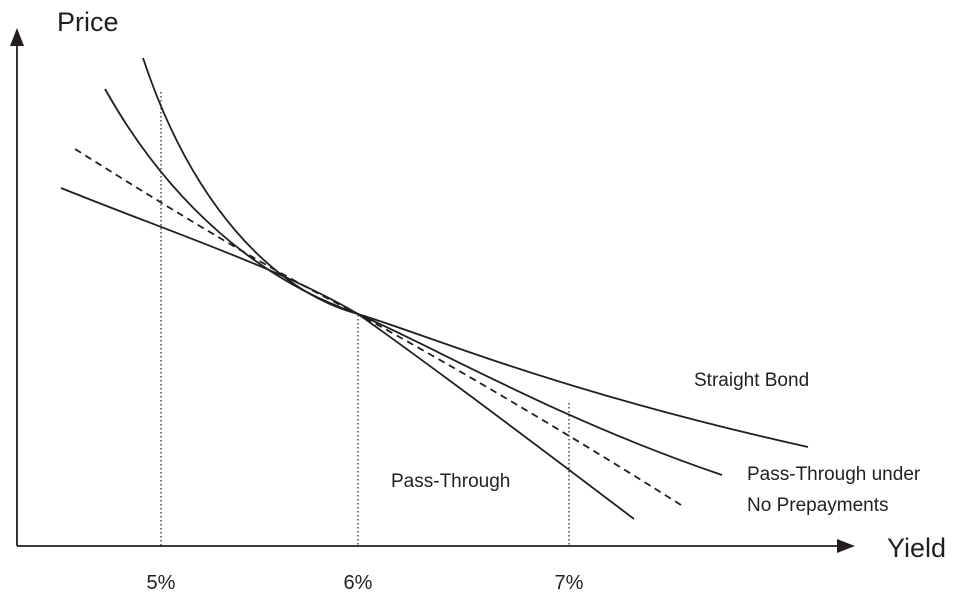 This screenshot has width=963, height=594. What do you see at coordinates (161, 583) in the screenshot?
I see `x-tick-5pct: 5%` at bounding box center [161, 583].